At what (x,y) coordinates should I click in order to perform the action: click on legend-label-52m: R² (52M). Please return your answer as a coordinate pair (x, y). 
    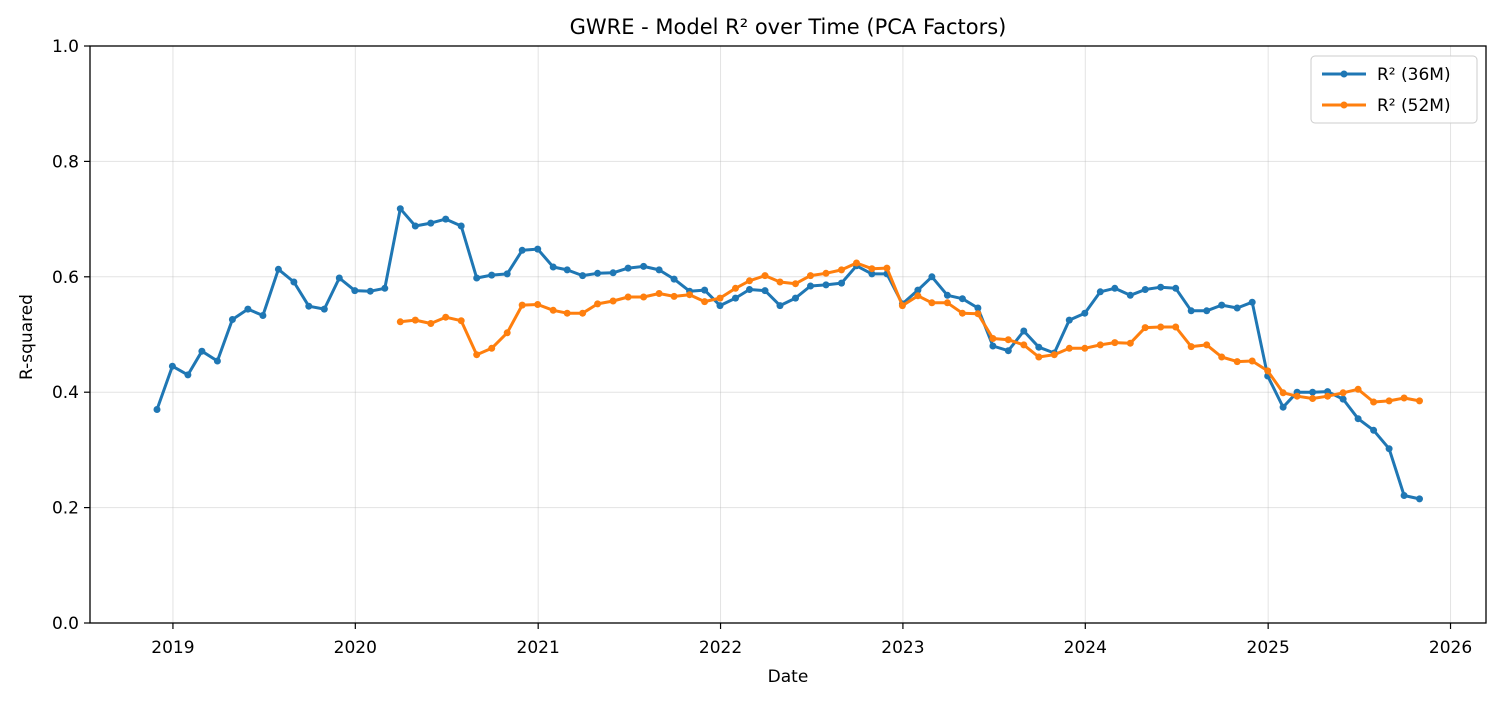
    Looking at the image, I should click on (1414, 106).